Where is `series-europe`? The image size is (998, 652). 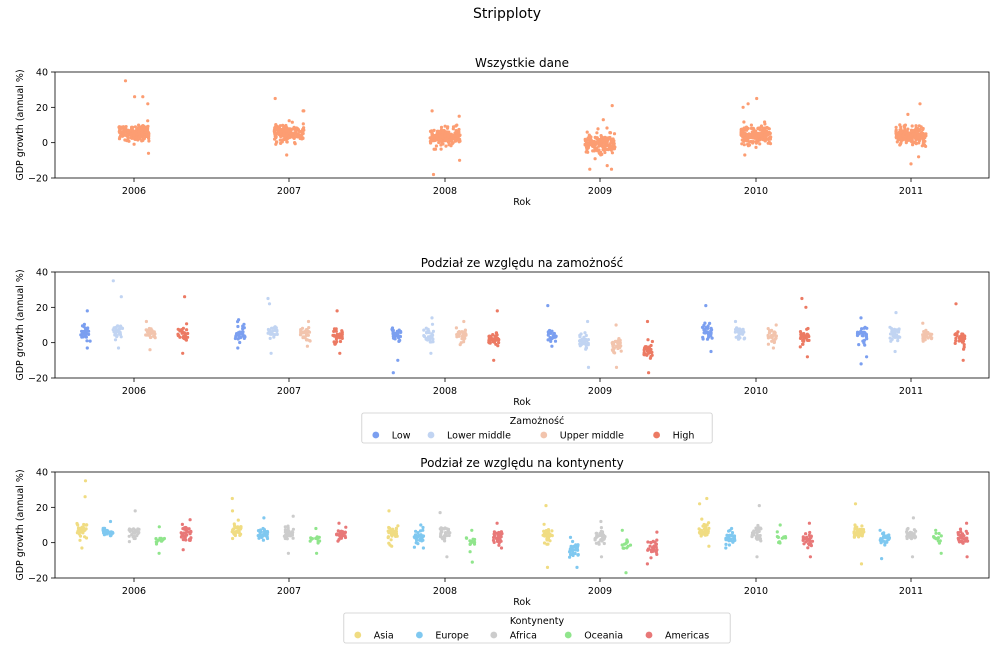
series-europe is located at coordinates (496, 543).